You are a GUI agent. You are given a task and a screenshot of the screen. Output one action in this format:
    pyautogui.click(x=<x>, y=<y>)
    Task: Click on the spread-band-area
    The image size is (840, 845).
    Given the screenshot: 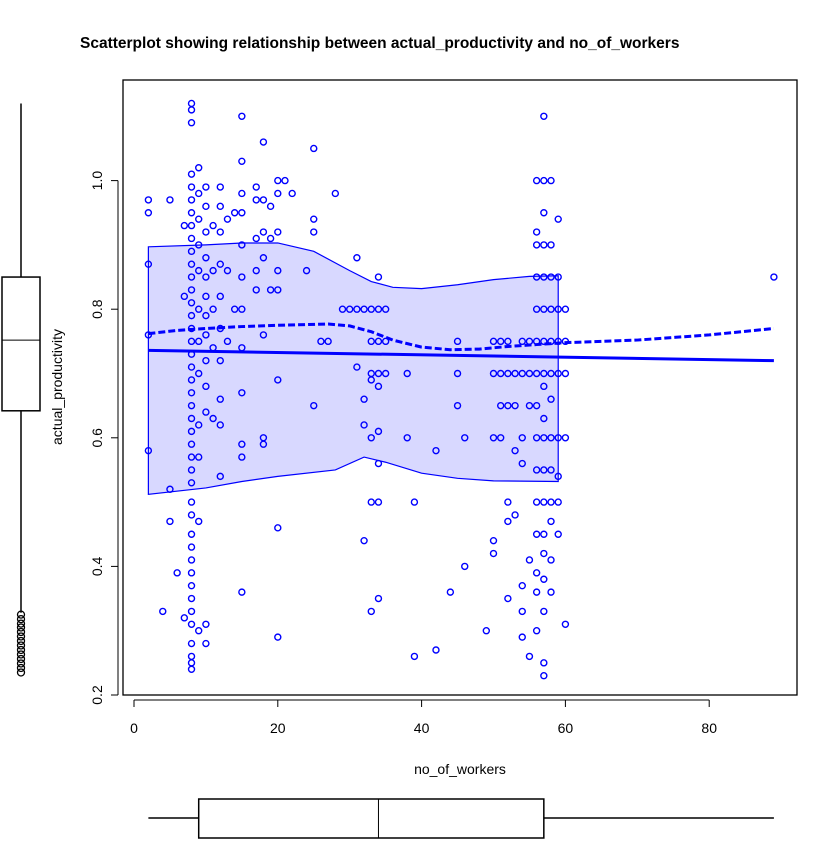 What is the action you would take?
    pyautogui.click(x=353, y=369)
    